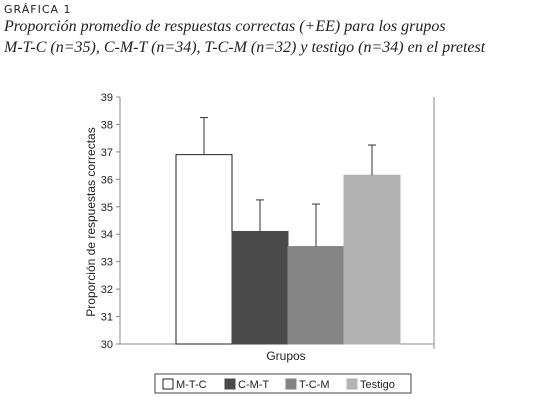  I want to click on y-tick-label: 35, so click(107, 208).